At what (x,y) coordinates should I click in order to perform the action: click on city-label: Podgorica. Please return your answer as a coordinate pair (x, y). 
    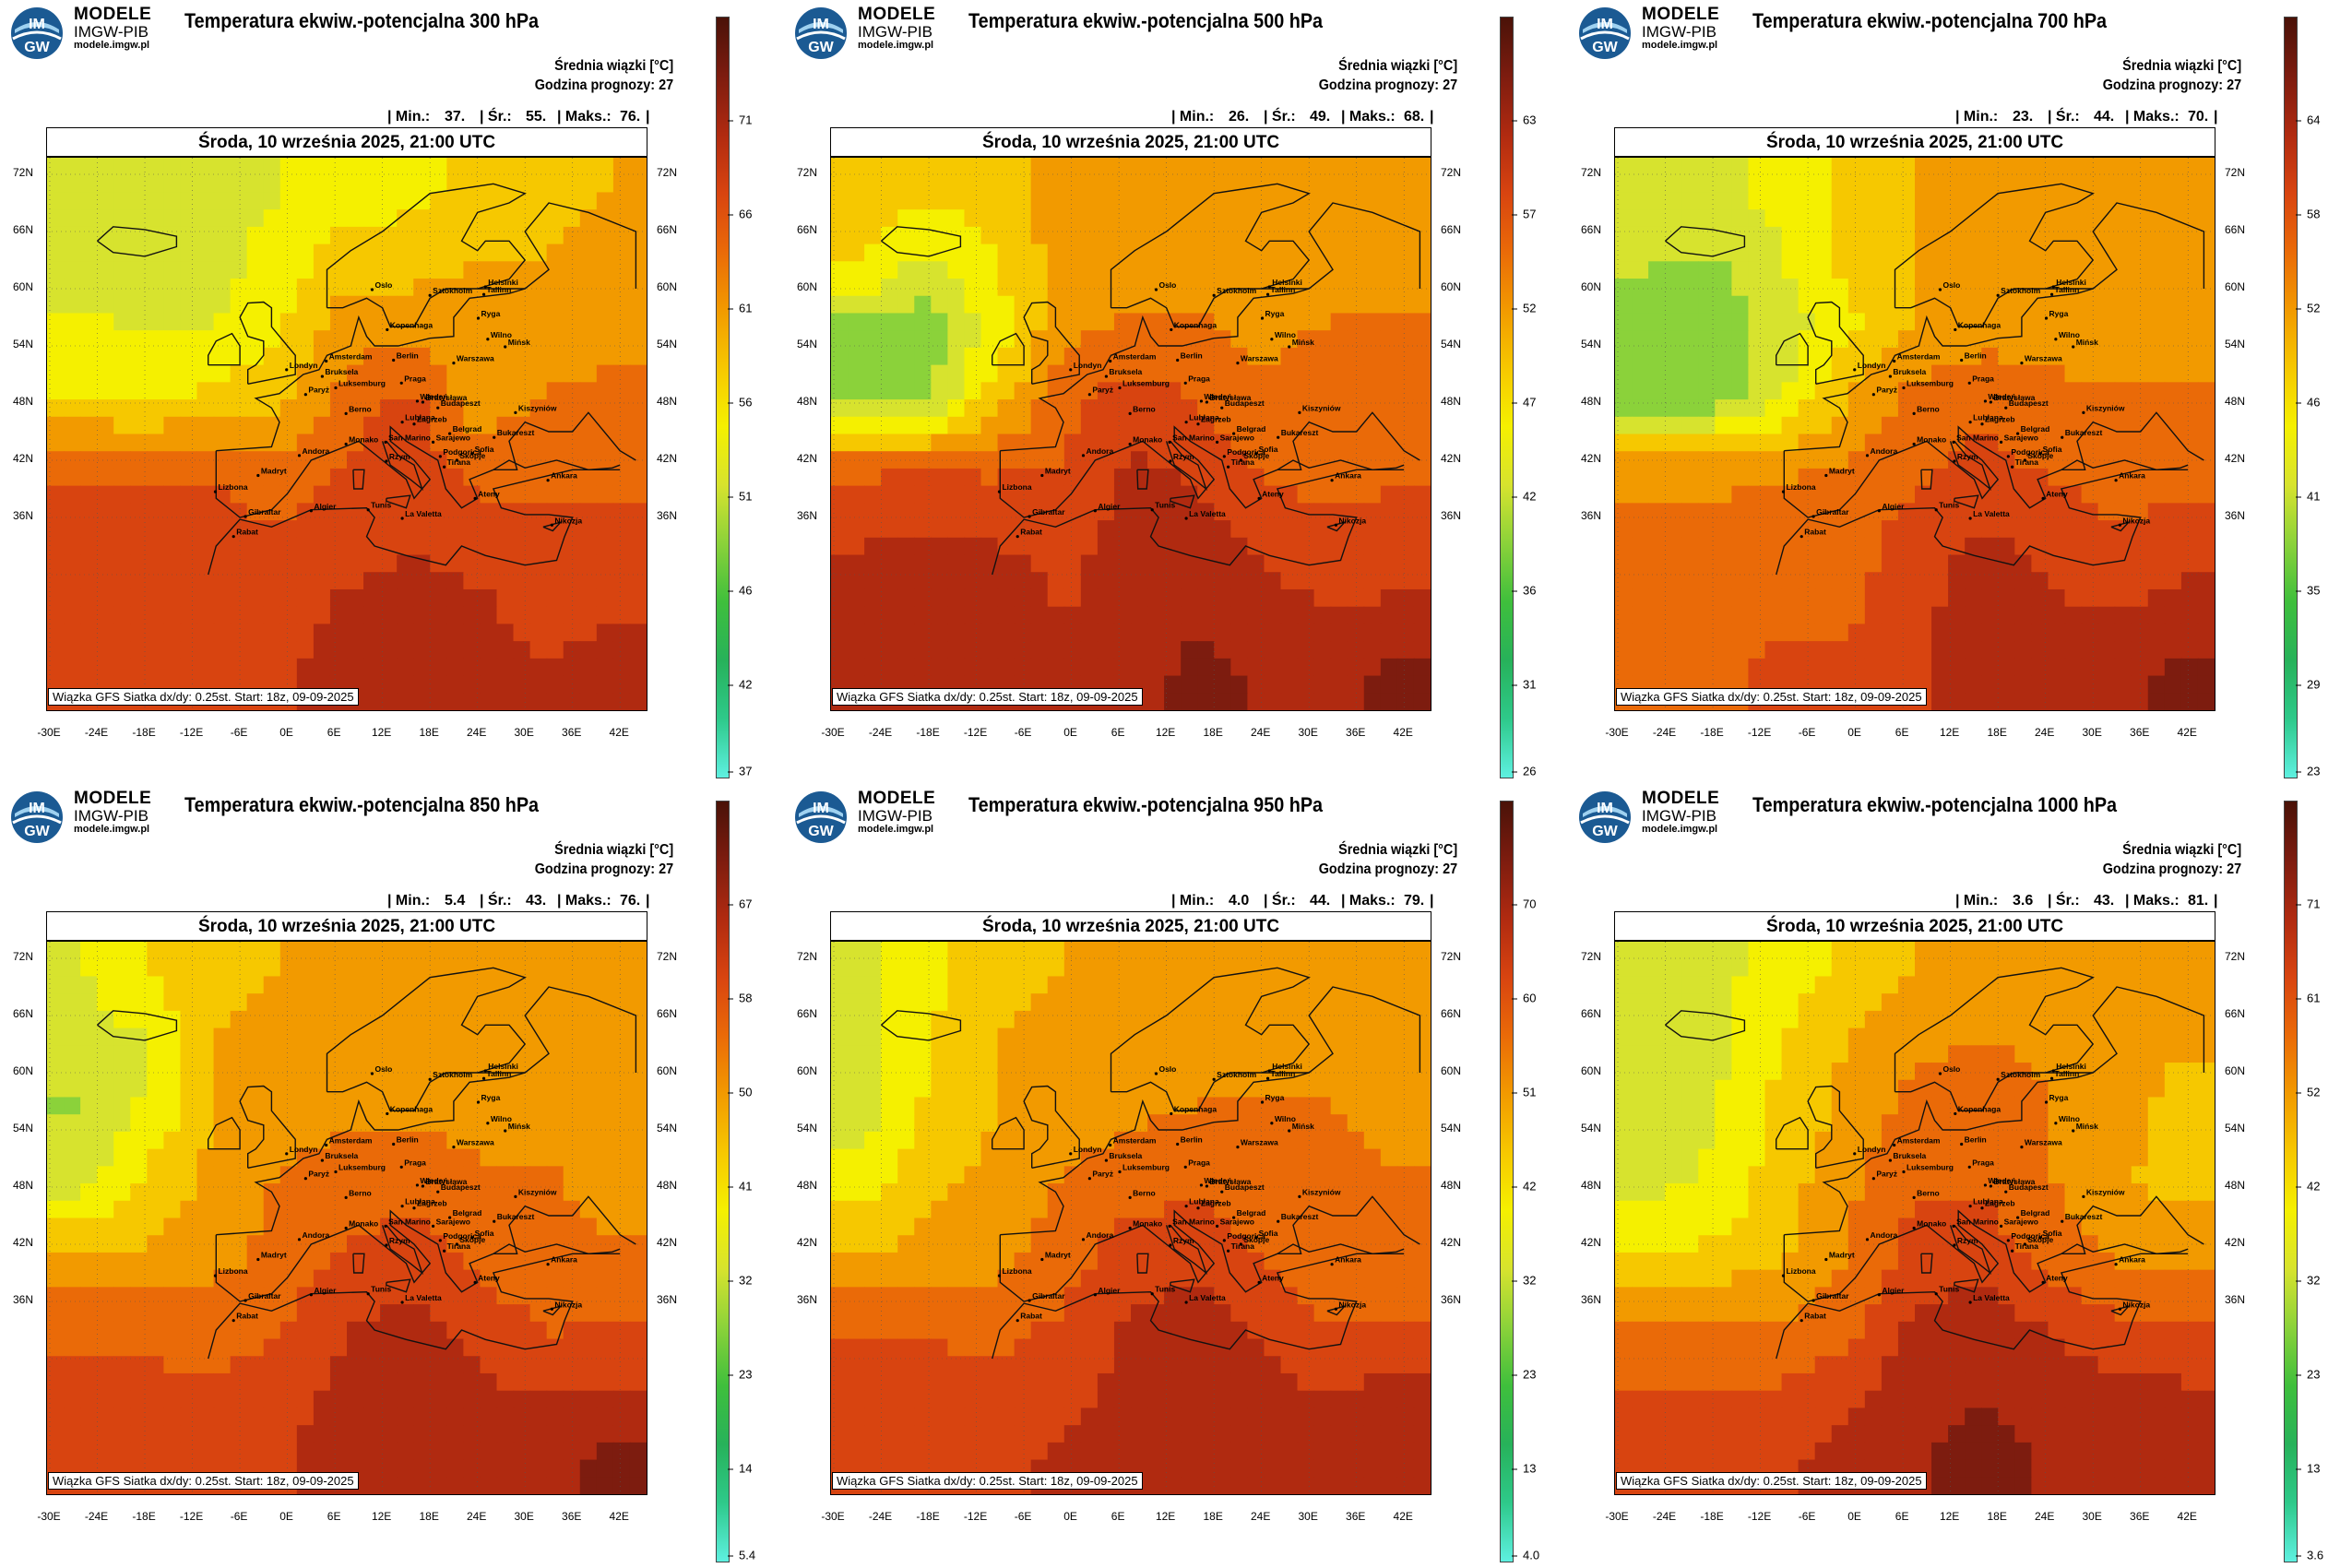
    Looking at the image, I should click on (1246, 452).